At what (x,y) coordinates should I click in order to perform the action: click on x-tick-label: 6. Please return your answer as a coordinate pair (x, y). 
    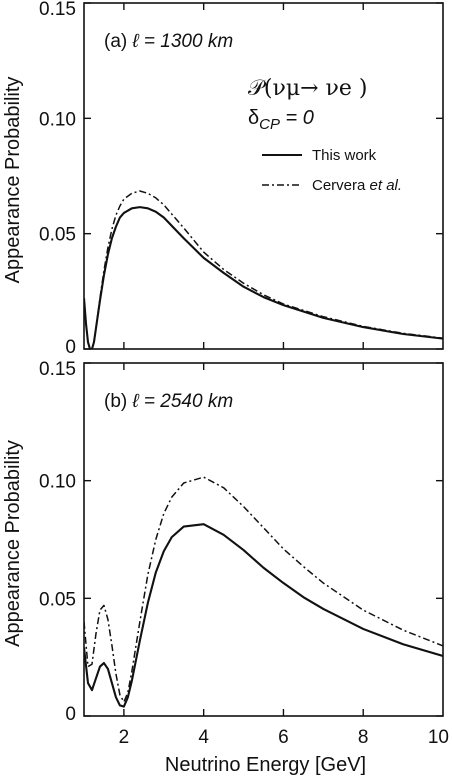
    Looking at the image, I should click on (283, 737).